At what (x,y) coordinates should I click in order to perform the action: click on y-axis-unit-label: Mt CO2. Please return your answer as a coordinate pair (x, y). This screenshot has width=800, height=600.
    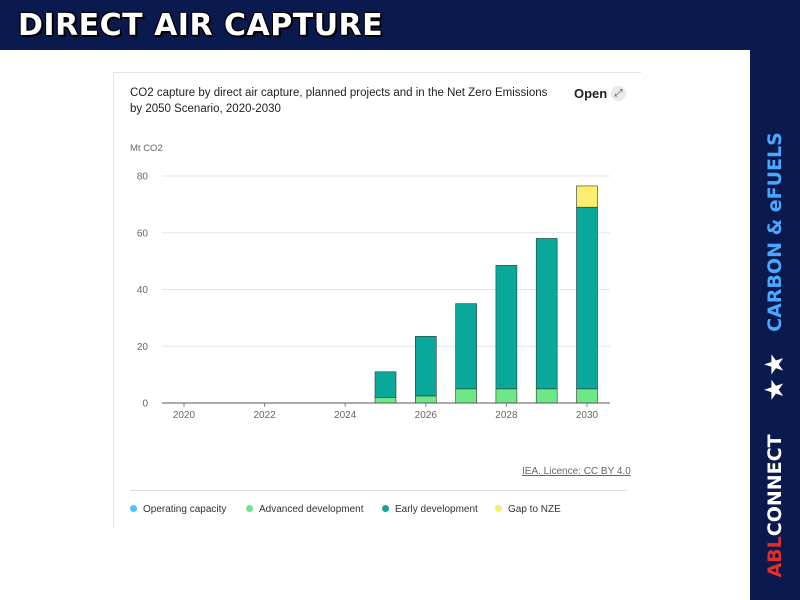
    Looking at the image, I should click on (146, 148).